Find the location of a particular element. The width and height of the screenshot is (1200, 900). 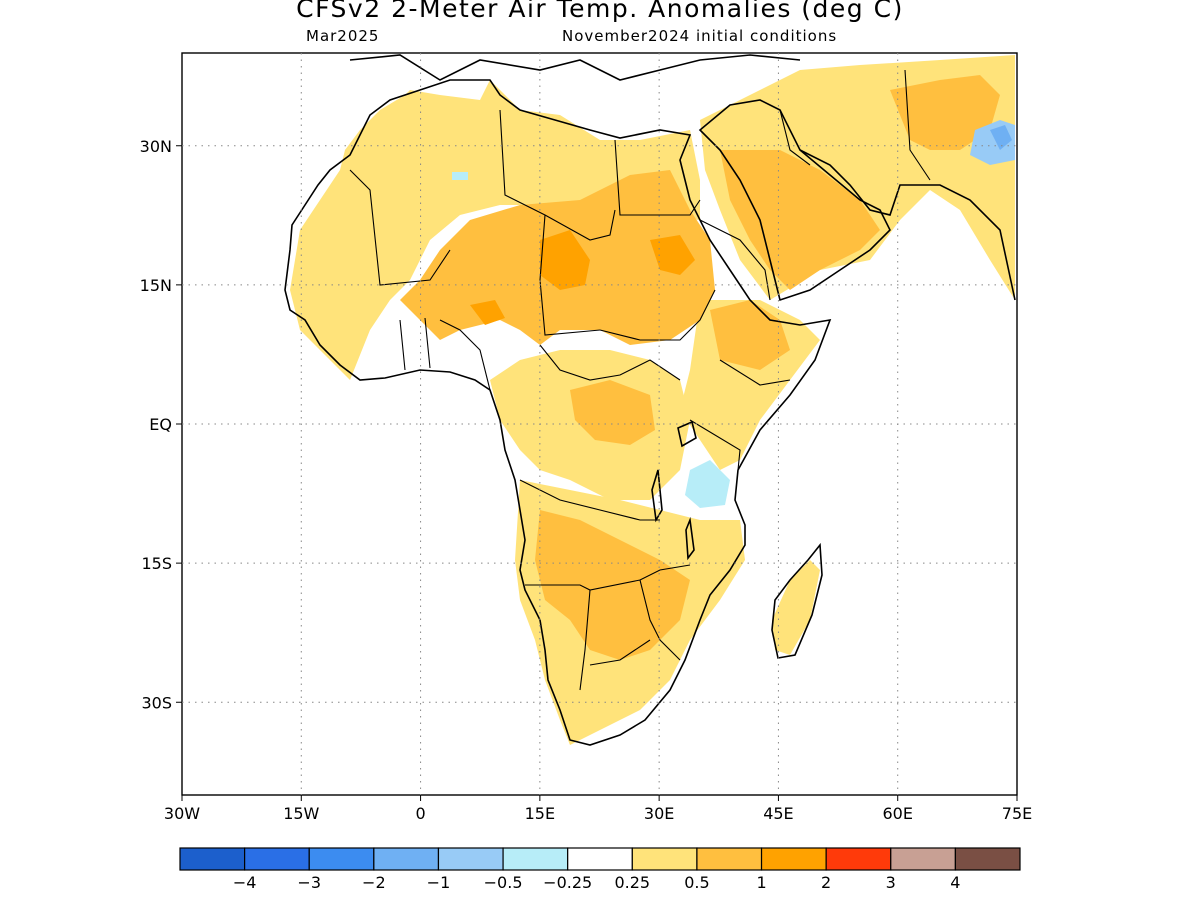

colorbar-labels: −4 −3 −2 −1 −0.5 −0.25 0.25 0.5 1 2 3 4 is located at coordinates (597, 882).